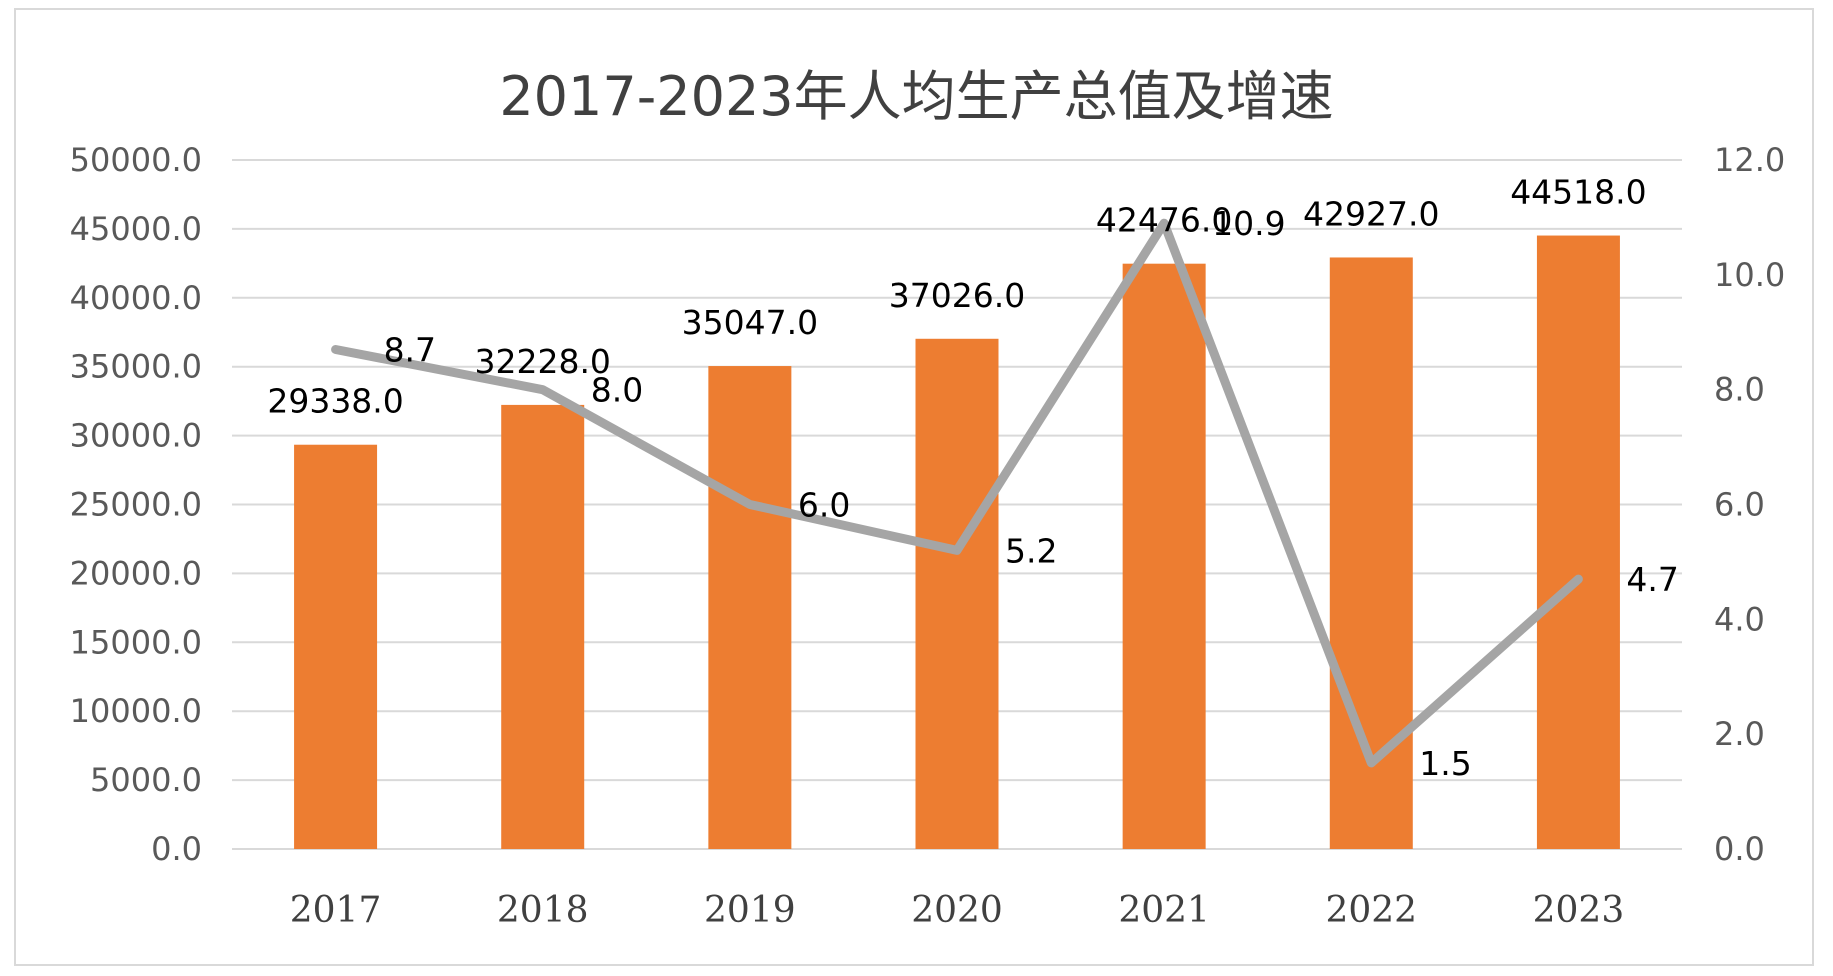  I want to click on x-tick-label: 2022, so click(1371, 910).